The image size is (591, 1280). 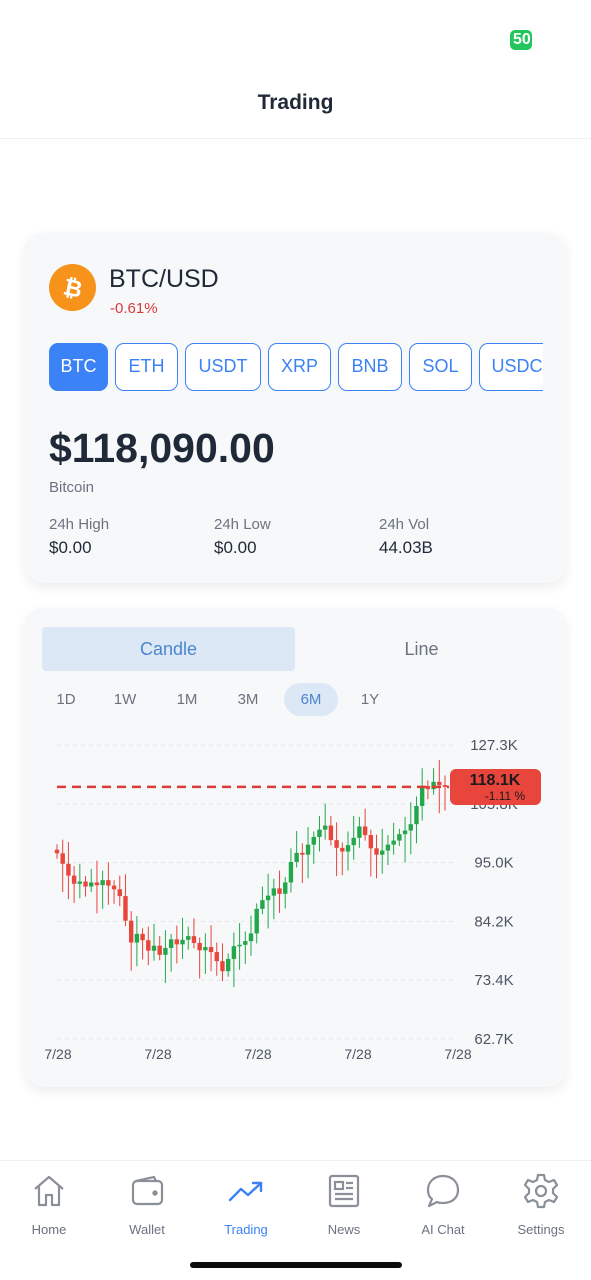 I want to click on chart-mode-toggle: Candle Line, so click(x=295, y=649).